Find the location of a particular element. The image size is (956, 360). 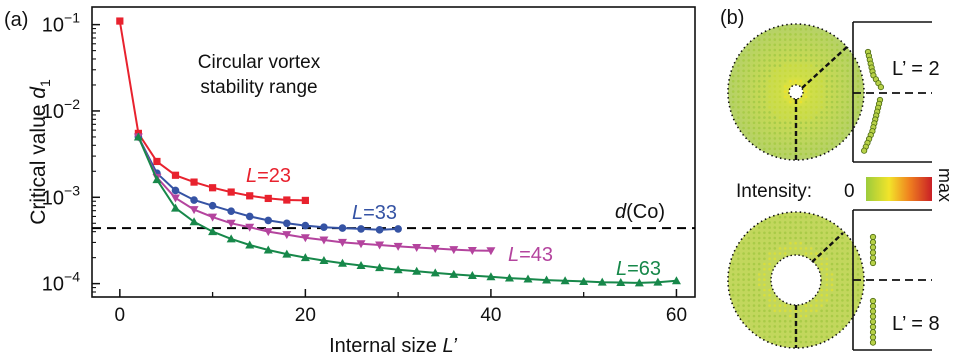

data-point-l23 is located at coordinates (231, 192).